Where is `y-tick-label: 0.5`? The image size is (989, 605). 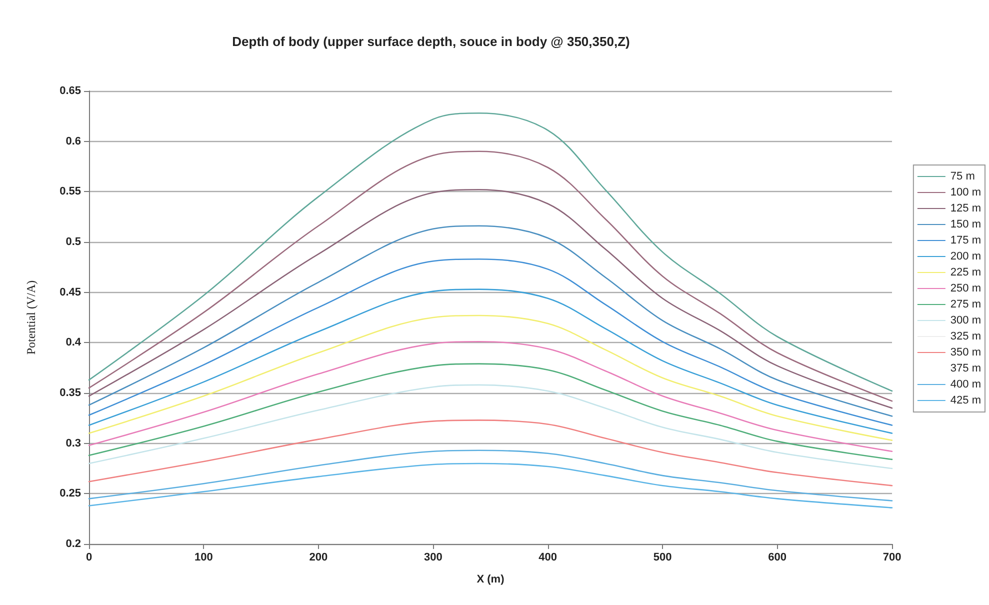
y-tick-label: 0.5 is located at coordinates (73, 242).